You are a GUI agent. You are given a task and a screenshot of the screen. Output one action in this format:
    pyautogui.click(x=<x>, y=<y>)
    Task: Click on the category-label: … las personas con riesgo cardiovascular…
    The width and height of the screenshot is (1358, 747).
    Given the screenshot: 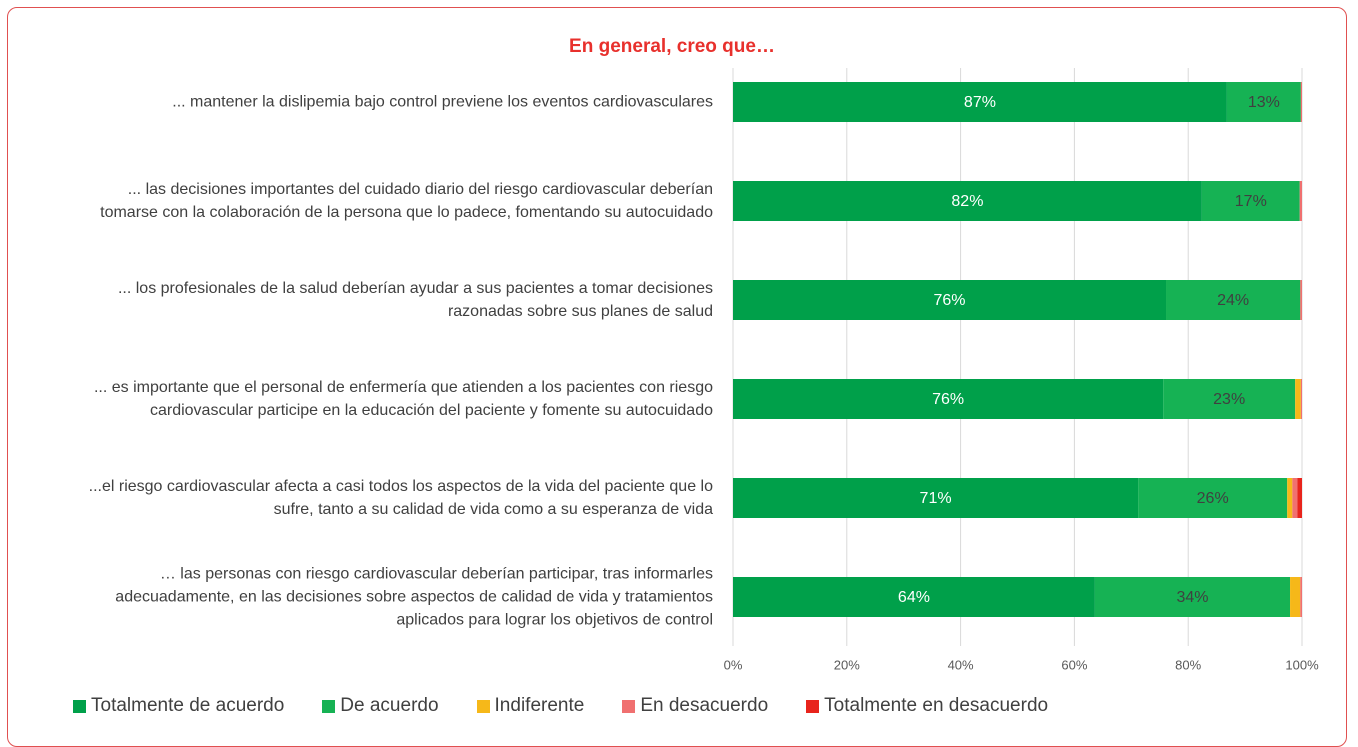 What is the action you would take?
    pyautogui.click(x=414, y=597)
    